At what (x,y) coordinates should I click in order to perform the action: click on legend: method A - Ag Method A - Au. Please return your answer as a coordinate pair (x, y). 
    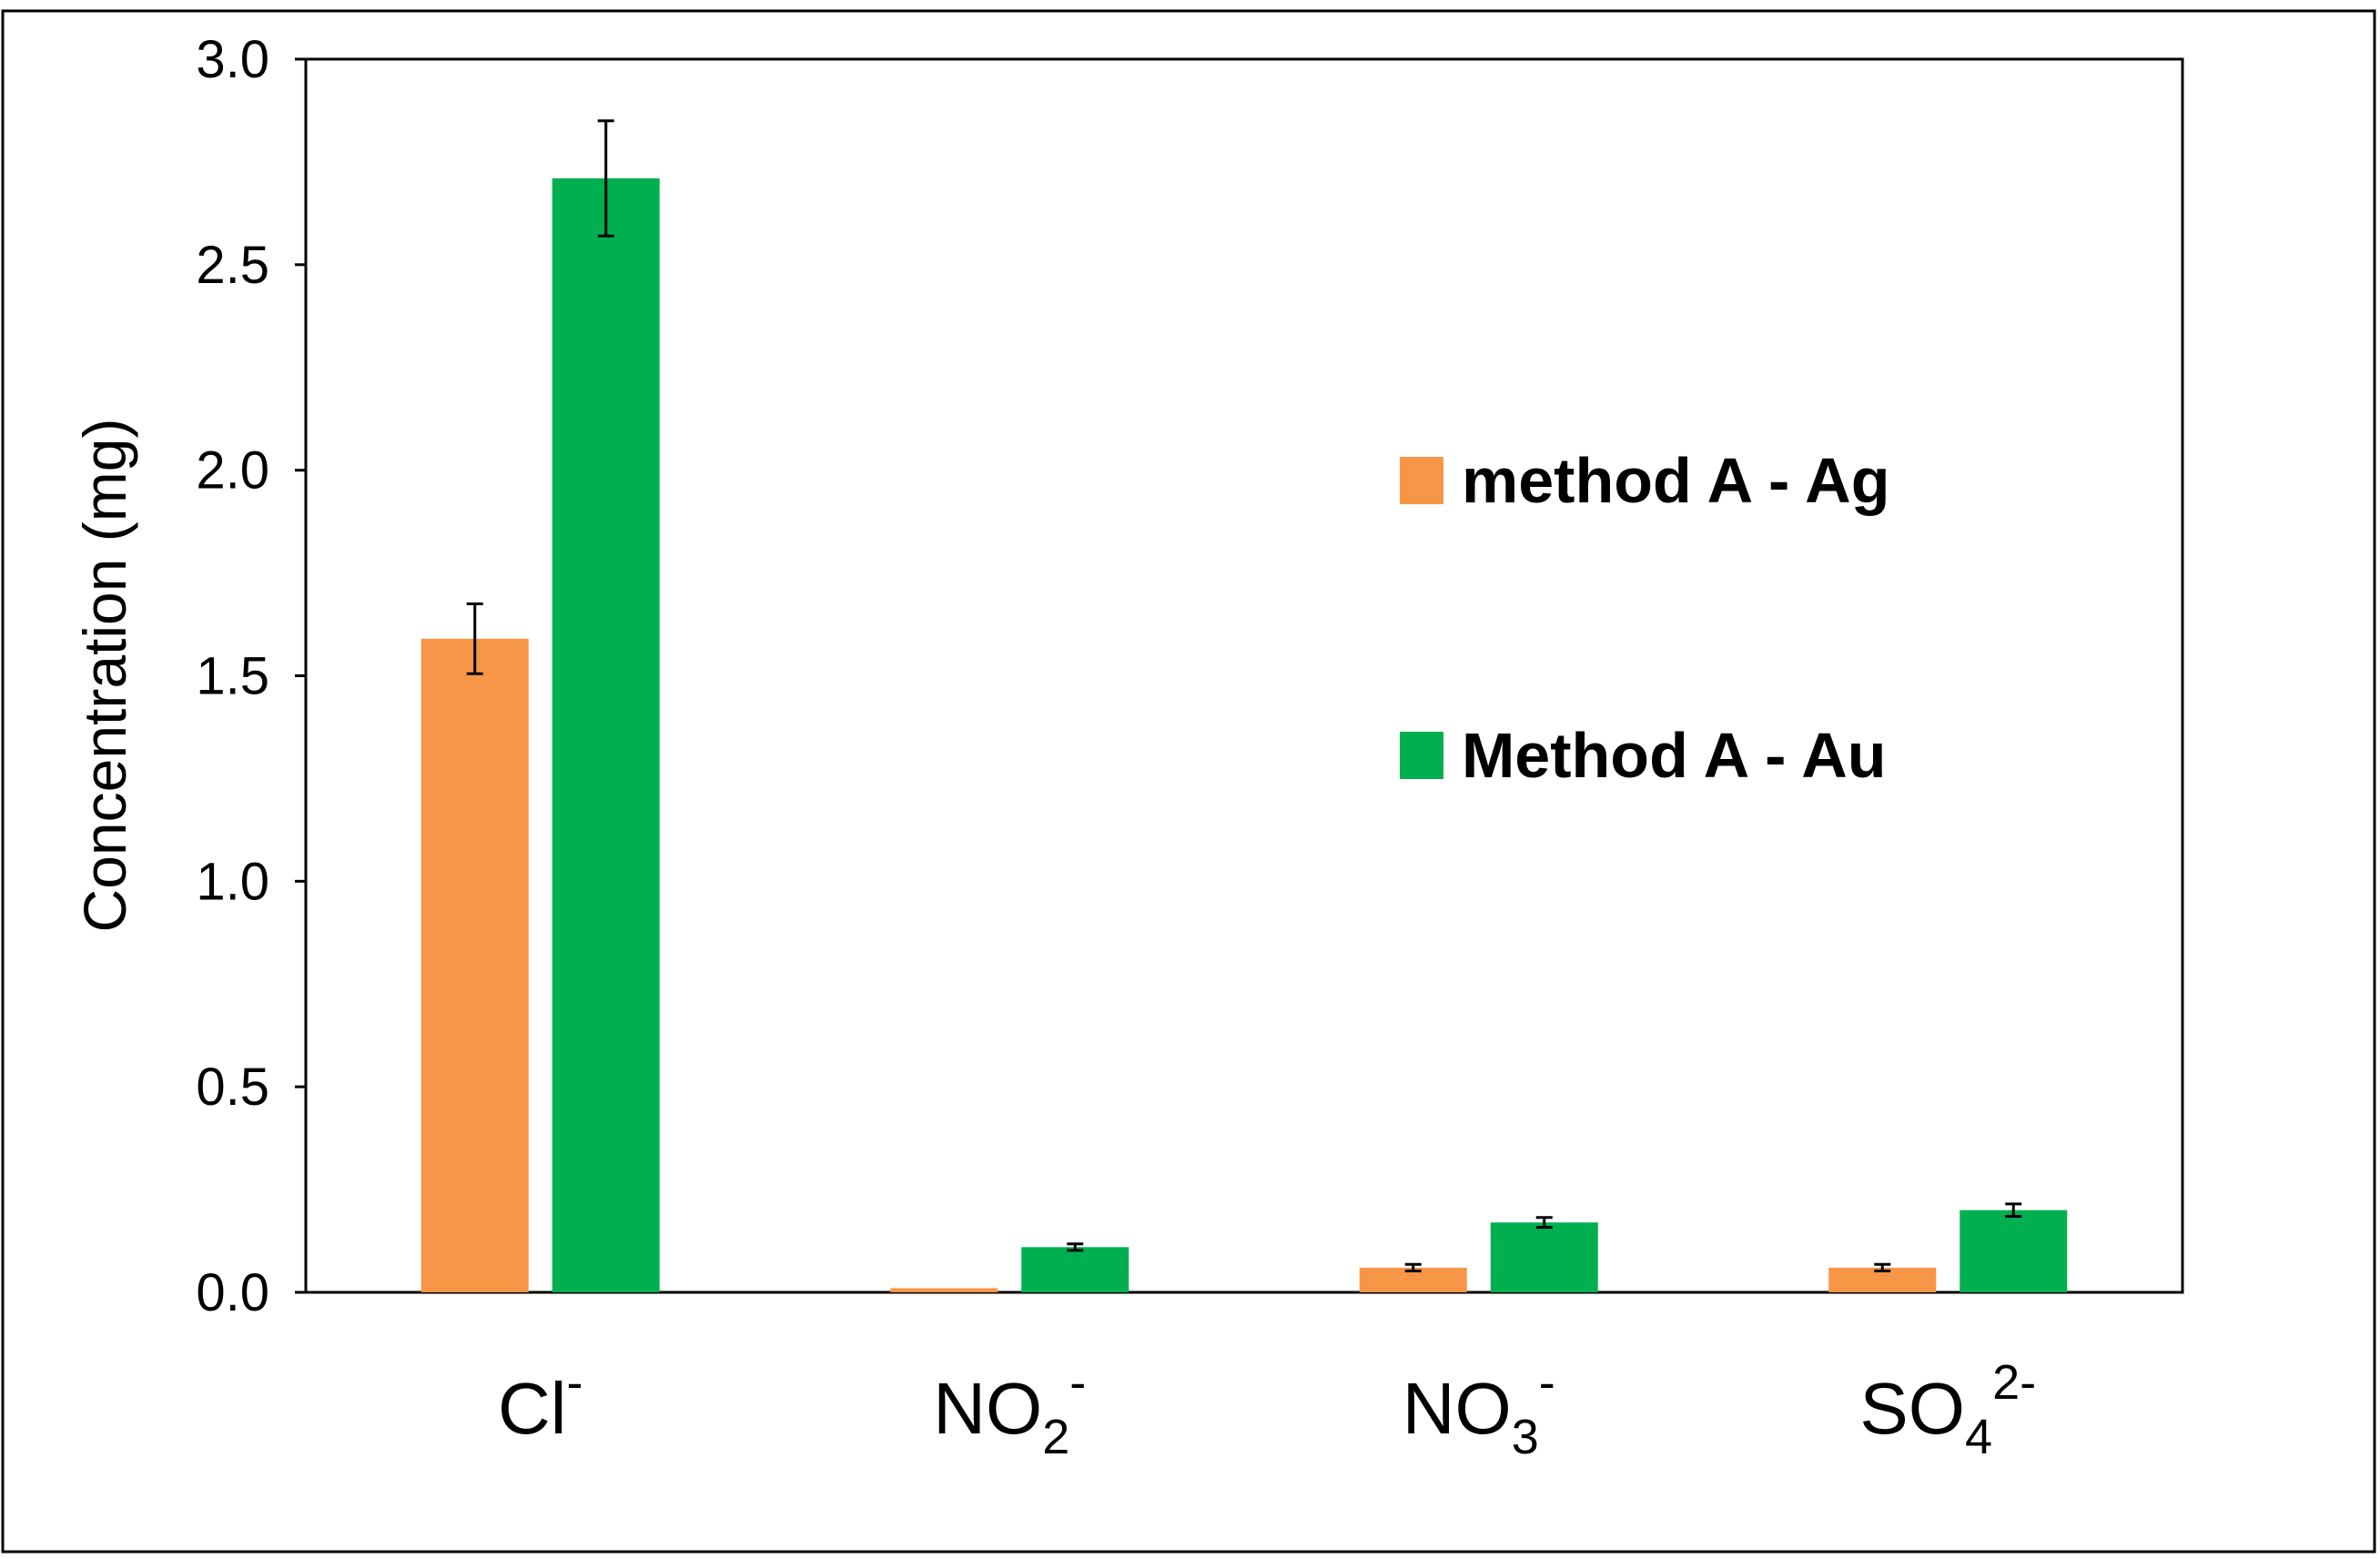
    Looking at the image, I should click on (1644, 618).